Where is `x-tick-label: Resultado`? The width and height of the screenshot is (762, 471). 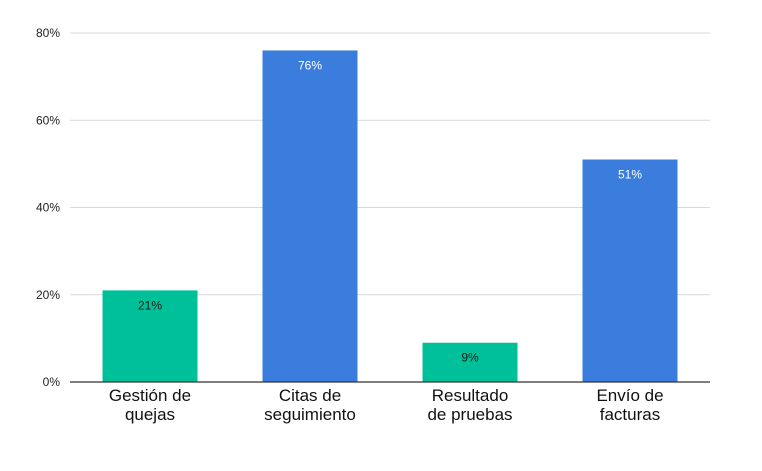 x-tick-label: Resultado is located at coordinates (470, 395).